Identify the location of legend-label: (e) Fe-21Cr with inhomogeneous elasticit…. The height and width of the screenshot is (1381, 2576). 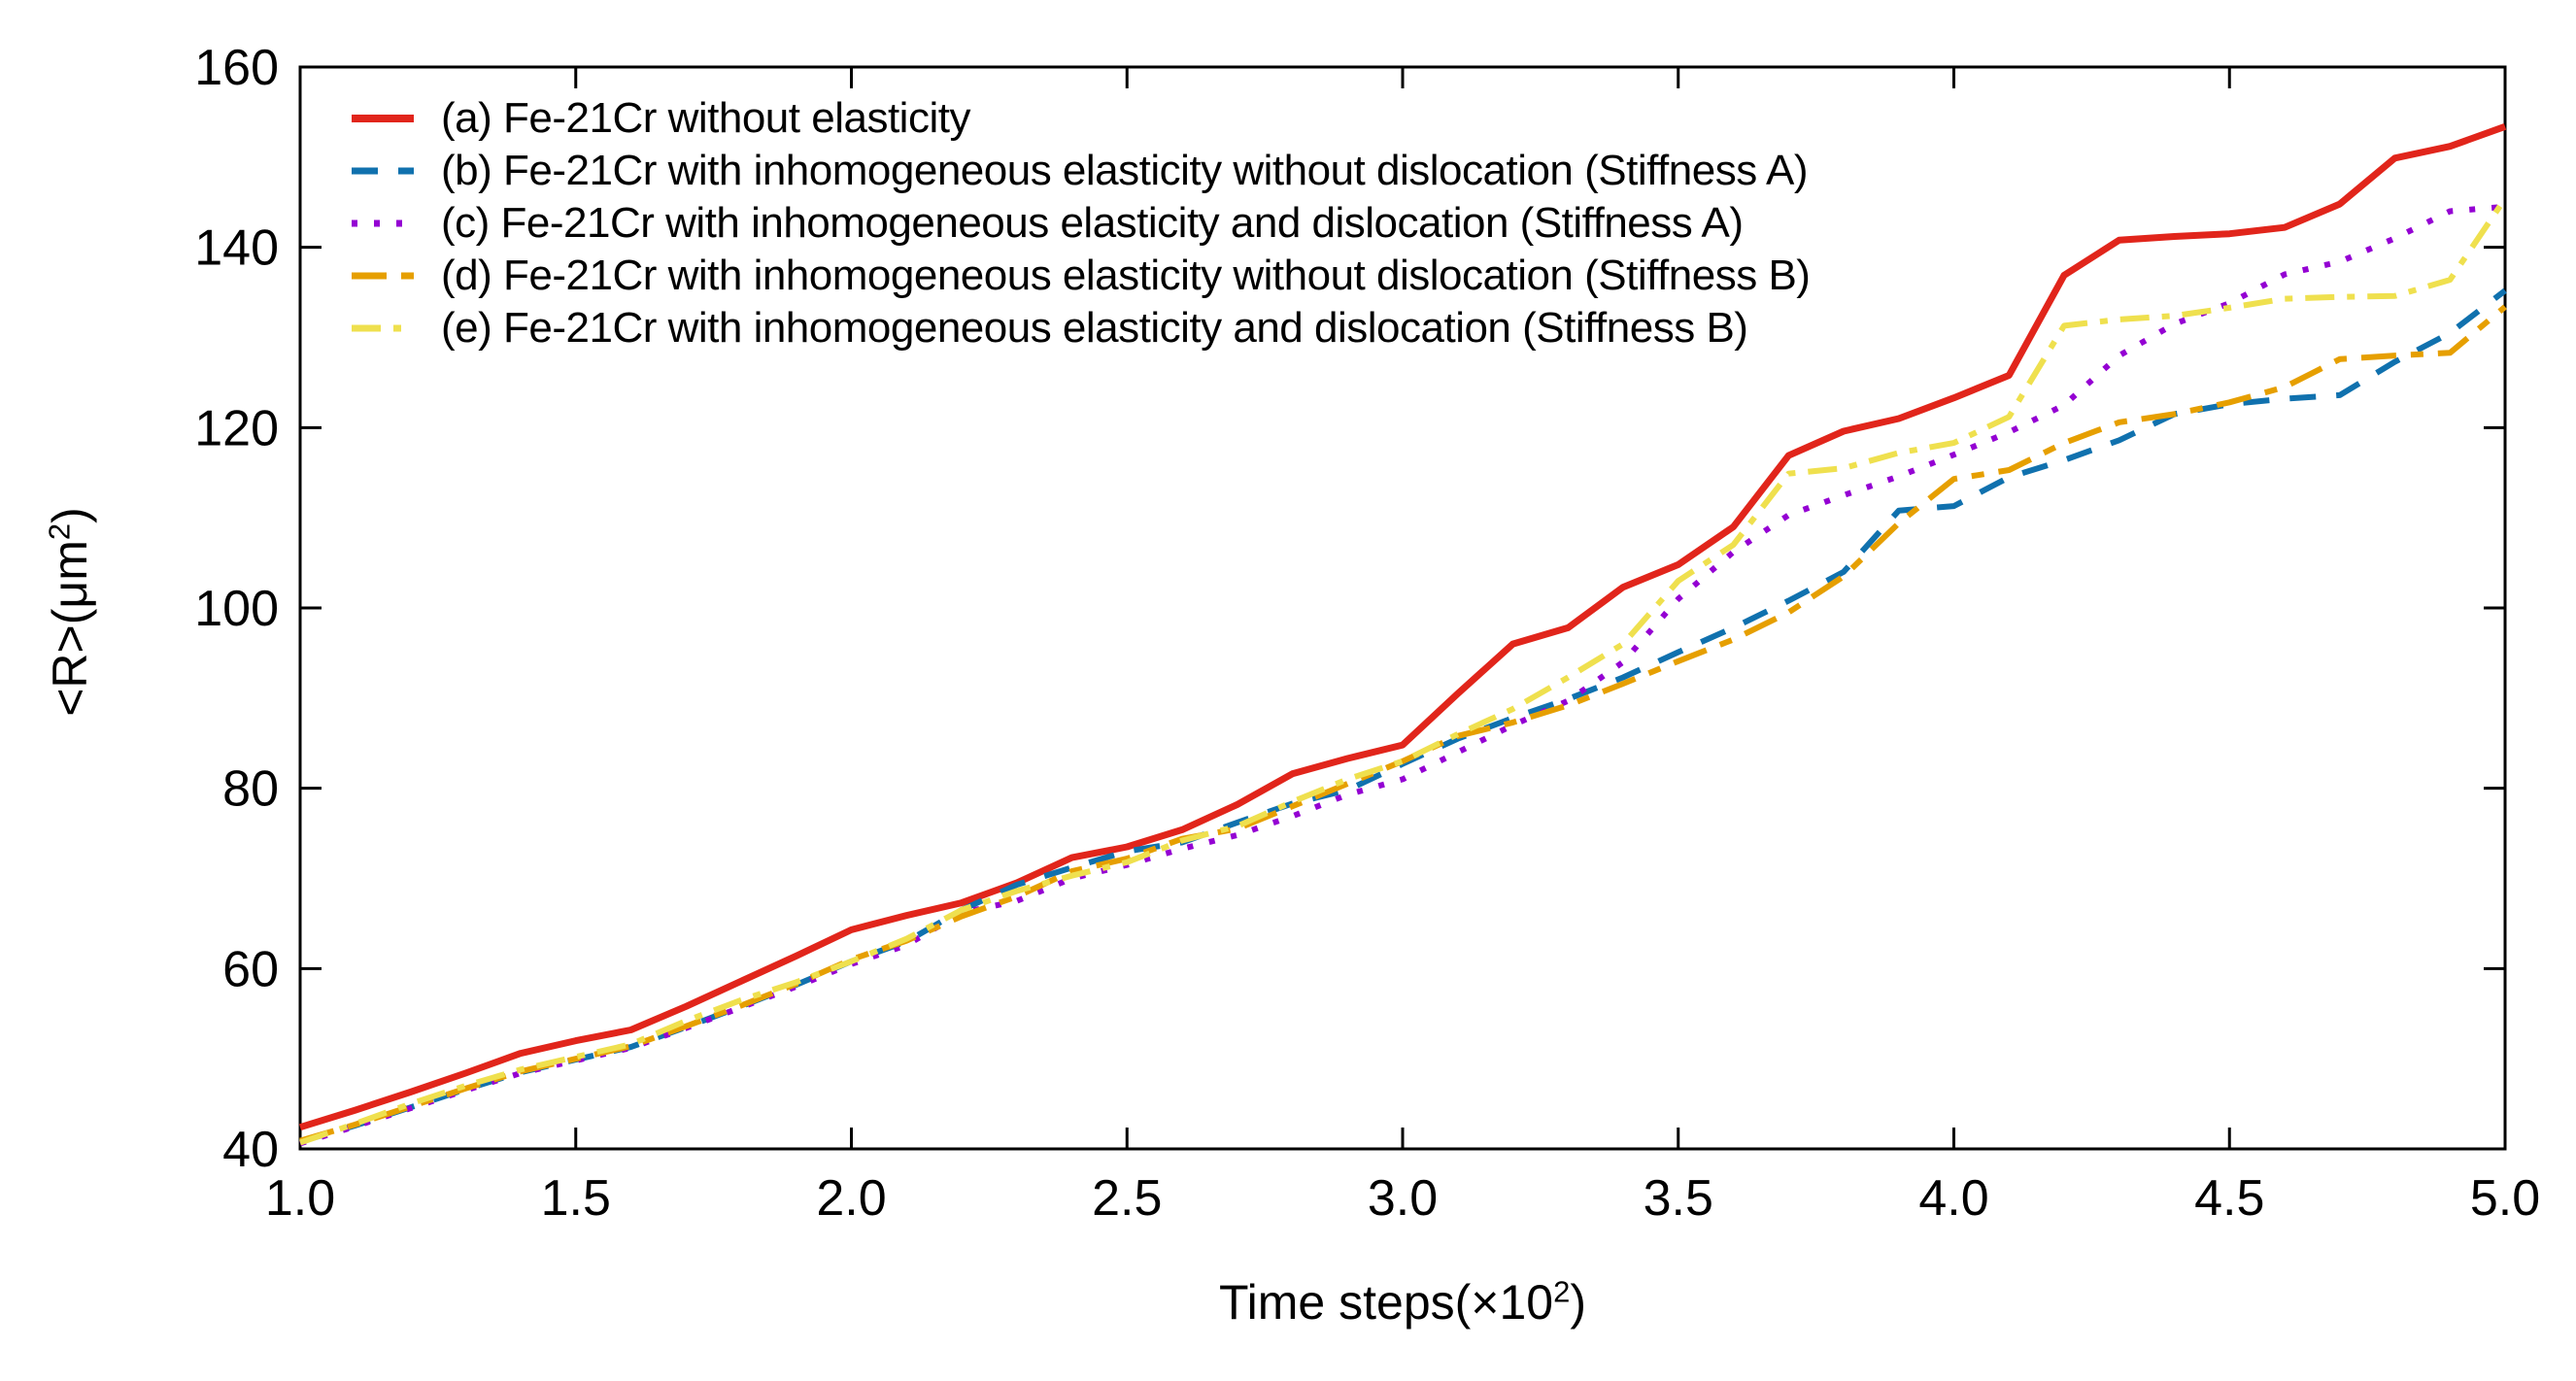
(1094, 328).